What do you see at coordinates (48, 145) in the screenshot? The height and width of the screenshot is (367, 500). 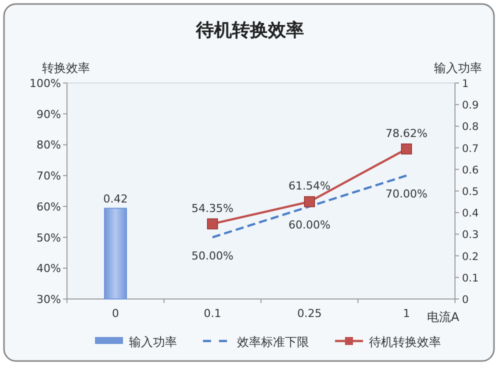 I see `y-tick-label: 80%` at bounding box center [48, 145].